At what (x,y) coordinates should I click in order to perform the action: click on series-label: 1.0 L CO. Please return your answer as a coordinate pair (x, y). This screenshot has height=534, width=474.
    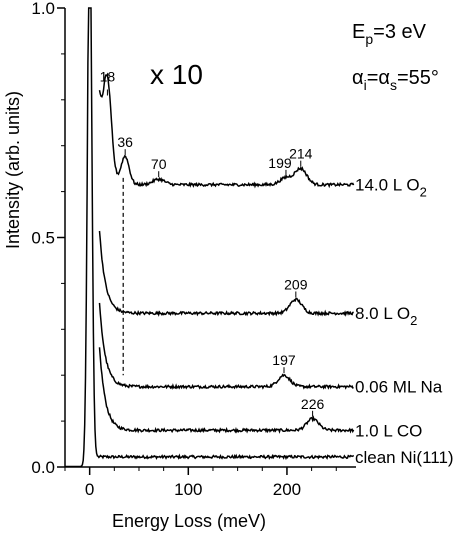
    Looking at the image, I should click on (388, 430).